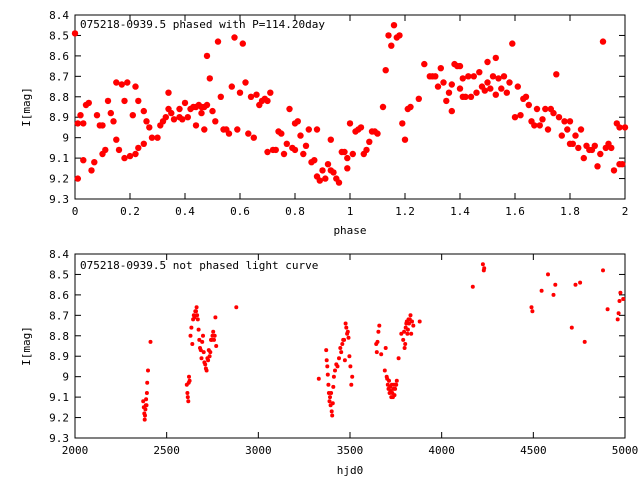  Describe the element at coordinates (570, 211) in the screenshot. I see `x-tick-label: 1.8` at that location.